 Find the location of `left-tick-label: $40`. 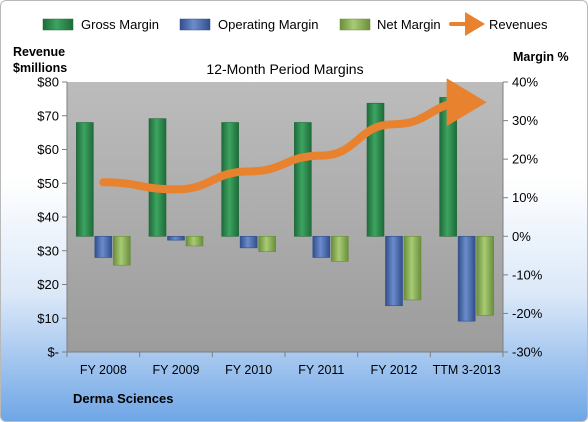

left-tick-label: $40 is located at coordinates (48, 217).